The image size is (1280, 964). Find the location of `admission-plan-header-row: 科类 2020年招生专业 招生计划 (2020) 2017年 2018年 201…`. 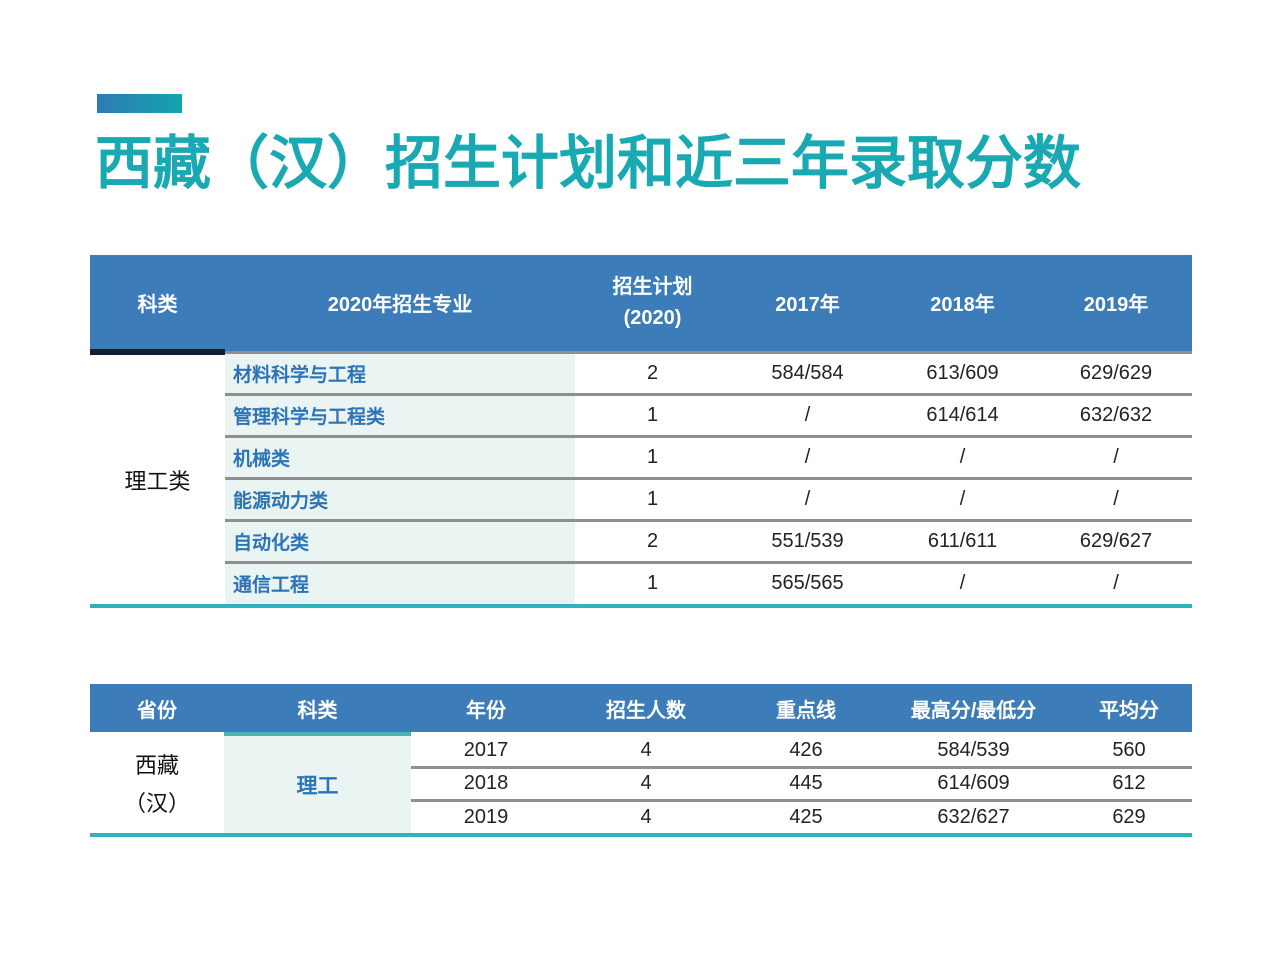

admission-plan-header-row: 科类 2020年招生专业 招生计划 (2020) 2017年 2018年 201… is located at coordinates (641, 305).